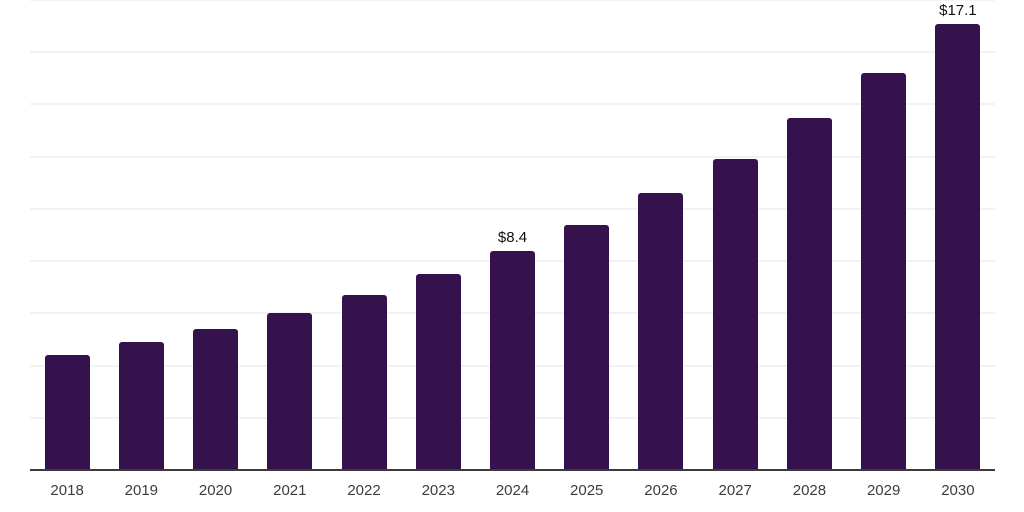 This screenshot has width=1024, height=512. Describe the element at coordinates (141, 490) in the screenshot. I see `x-tick-2019: 2019` at that location.